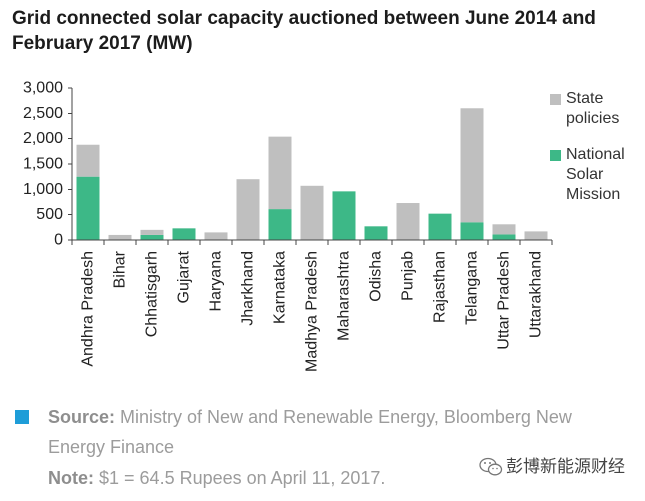  I want to click on legend-entry-state-policies: State policies, so click(595, 124).